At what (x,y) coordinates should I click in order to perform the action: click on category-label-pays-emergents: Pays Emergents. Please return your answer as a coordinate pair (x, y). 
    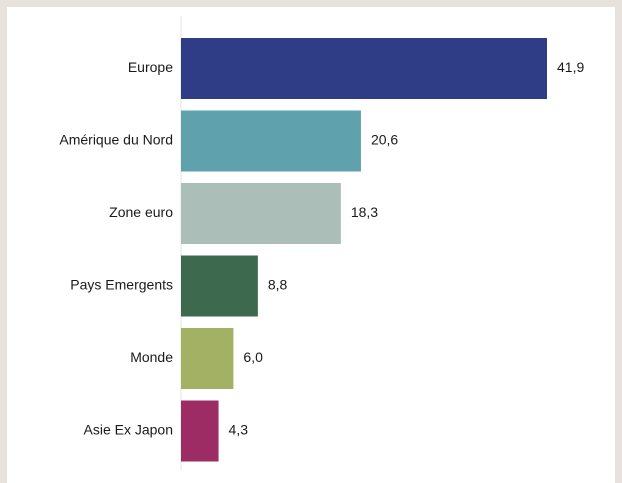
    Looking at the image, I should click on (121, 285).